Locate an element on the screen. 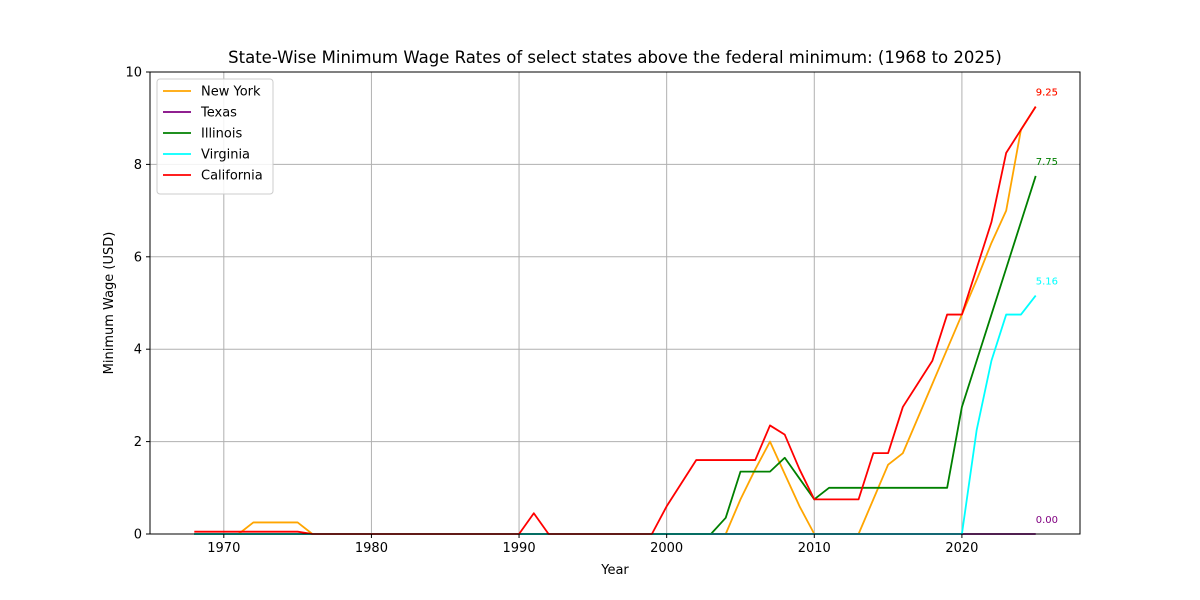  end-label-new-york: 9.25 is located at coordinates (1047, 93).